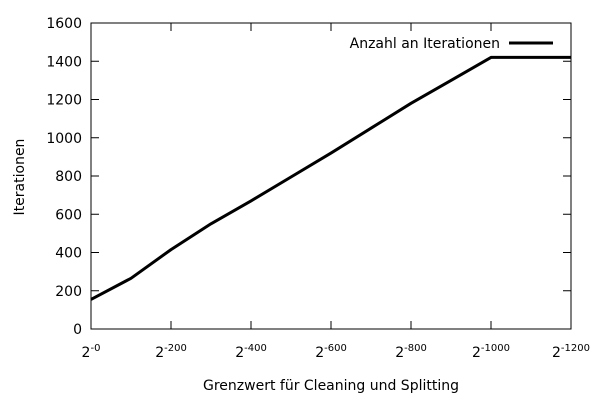  What do you see at coordinates (411, 352) in the screenshot?
I see `x-tick-label: 2-800` at bounding box center [411, 352].